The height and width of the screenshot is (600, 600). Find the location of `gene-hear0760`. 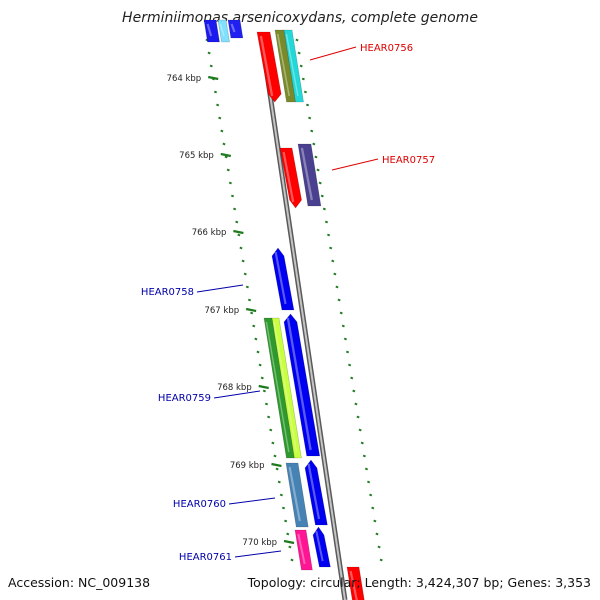

gene-hear0760 is located at coordinates (297, 495).